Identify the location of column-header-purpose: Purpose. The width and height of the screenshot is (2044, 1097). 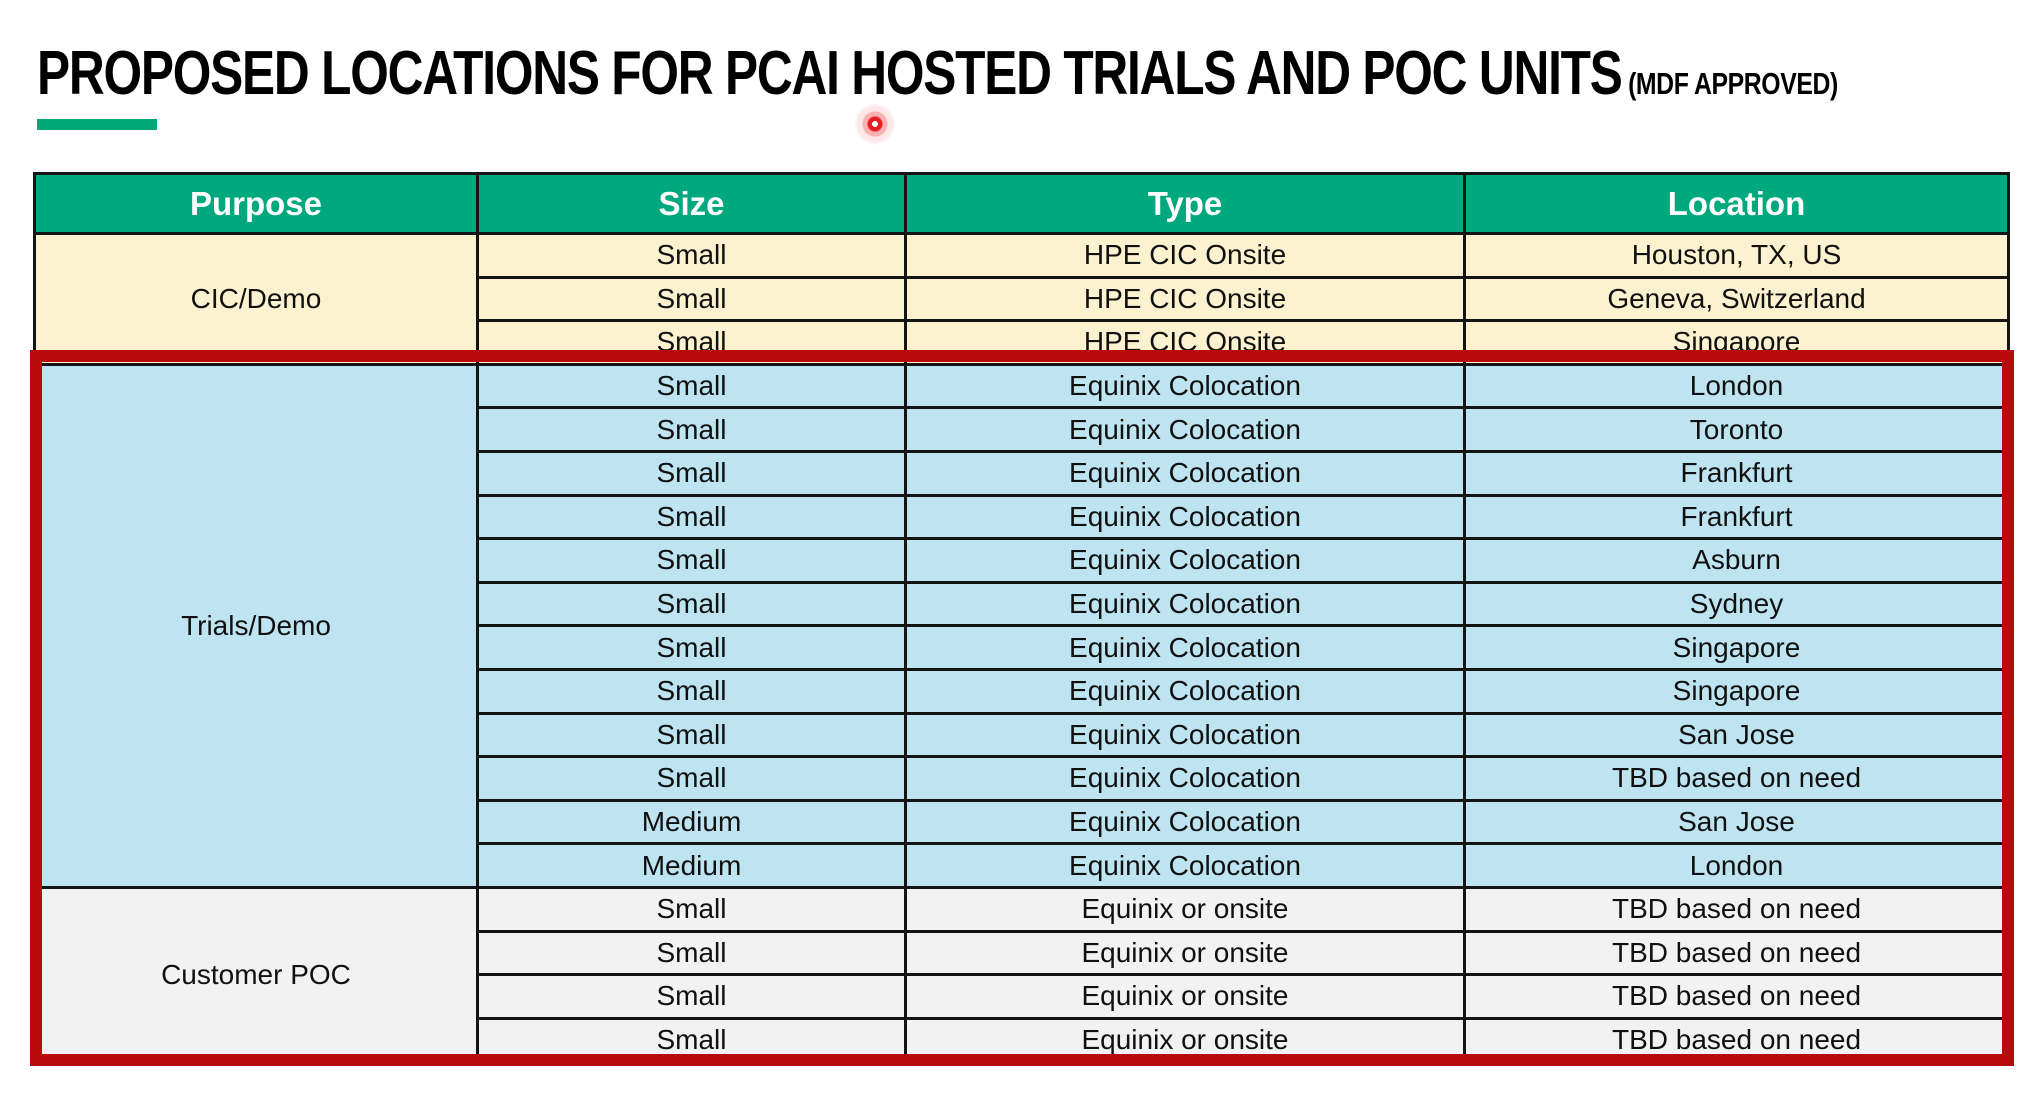
(256, 203).